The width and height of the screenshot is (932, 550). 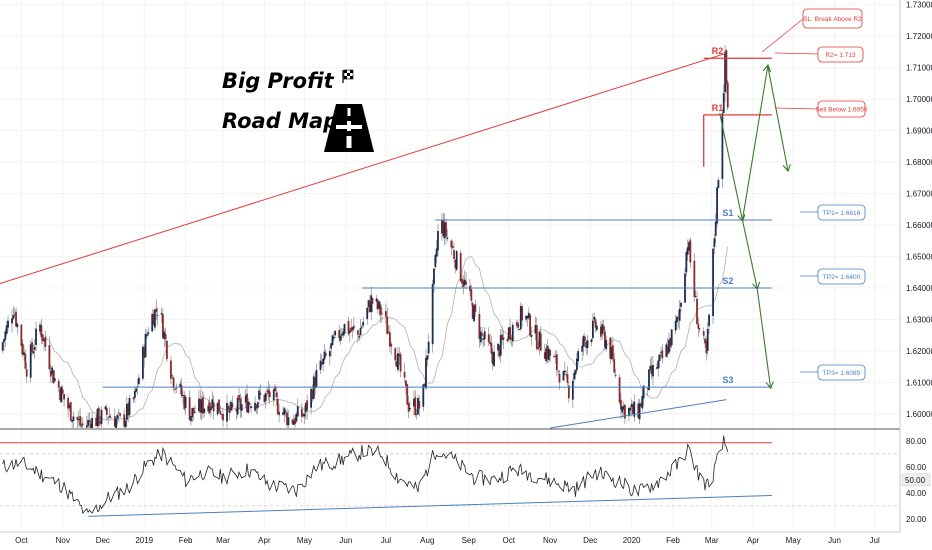 I want to click on y-tick-label: 1.67000, so click(x=919, y=194).